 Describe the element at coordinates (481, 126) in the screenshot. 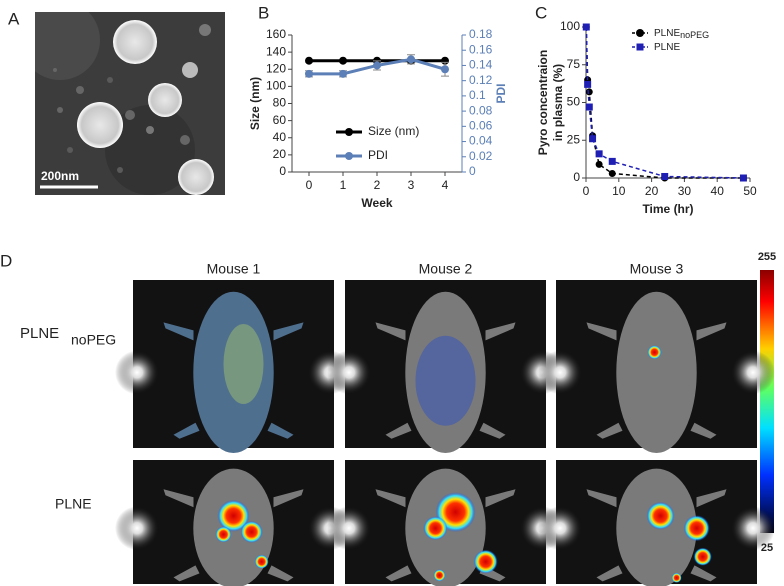

I see `y2-tick-label: 0.06` at that location.